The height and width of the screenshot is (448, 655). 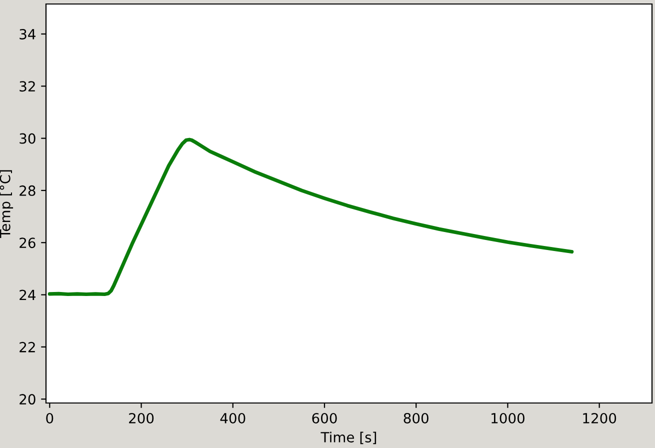 What do you see at coordinates (416, 418) in the screenshot?
I see `x-tick-label: 800` at bounding box center [416, 418].